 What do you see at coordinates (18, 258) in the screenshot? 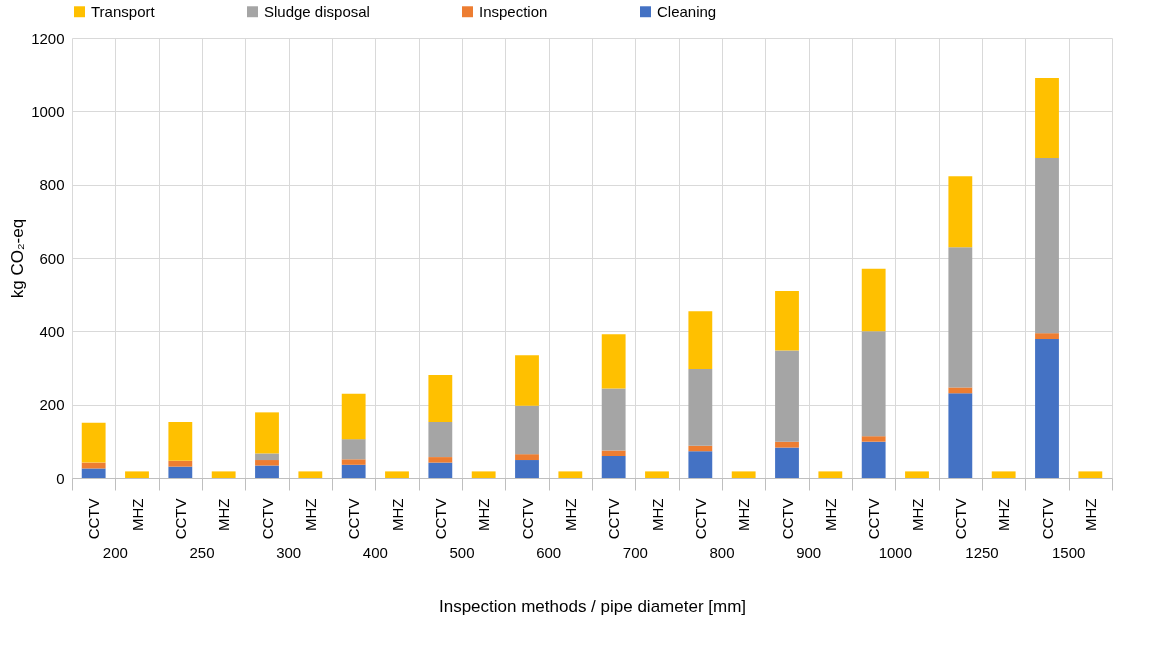
I see `y-axis-title: kg CO₂-eq` at bounding box center [18, 258].